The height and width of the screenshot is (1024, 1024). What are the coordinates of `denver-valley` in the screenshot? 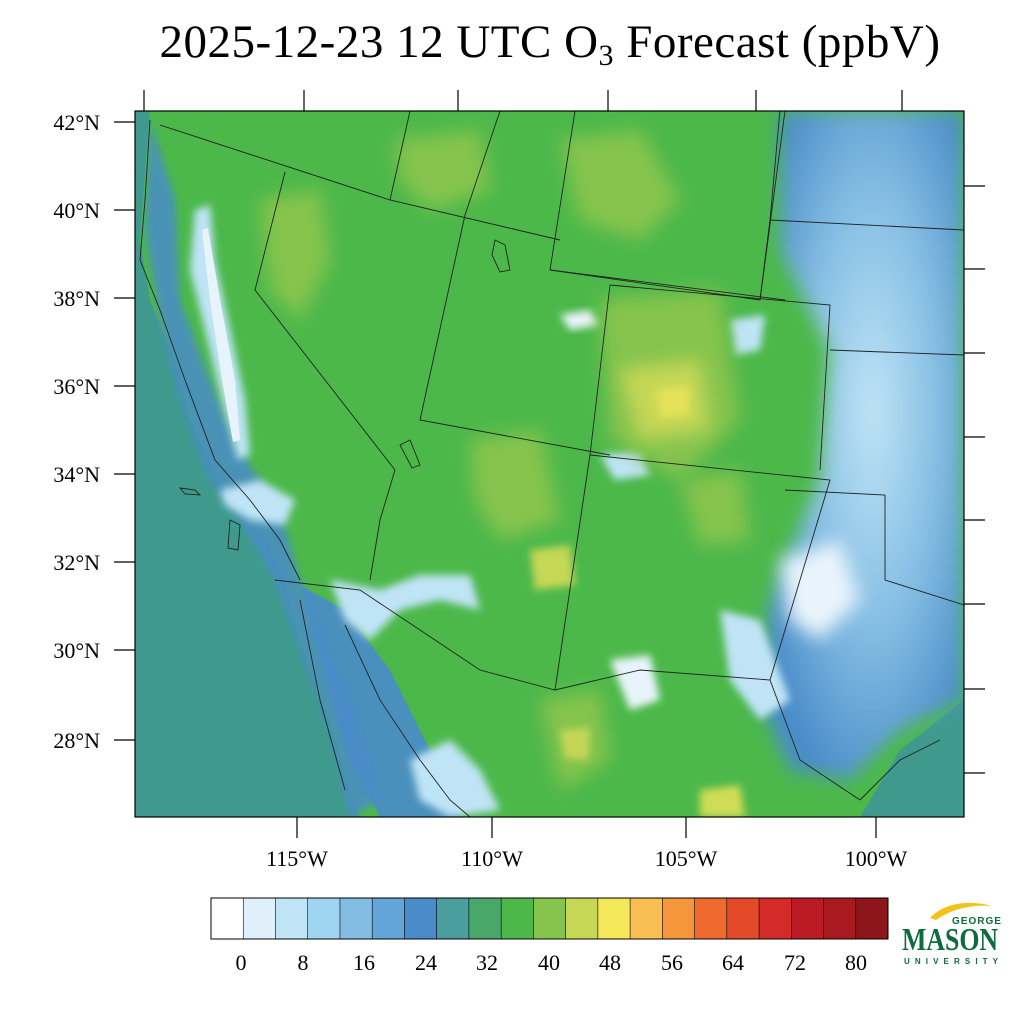 It's located at (747, 335).